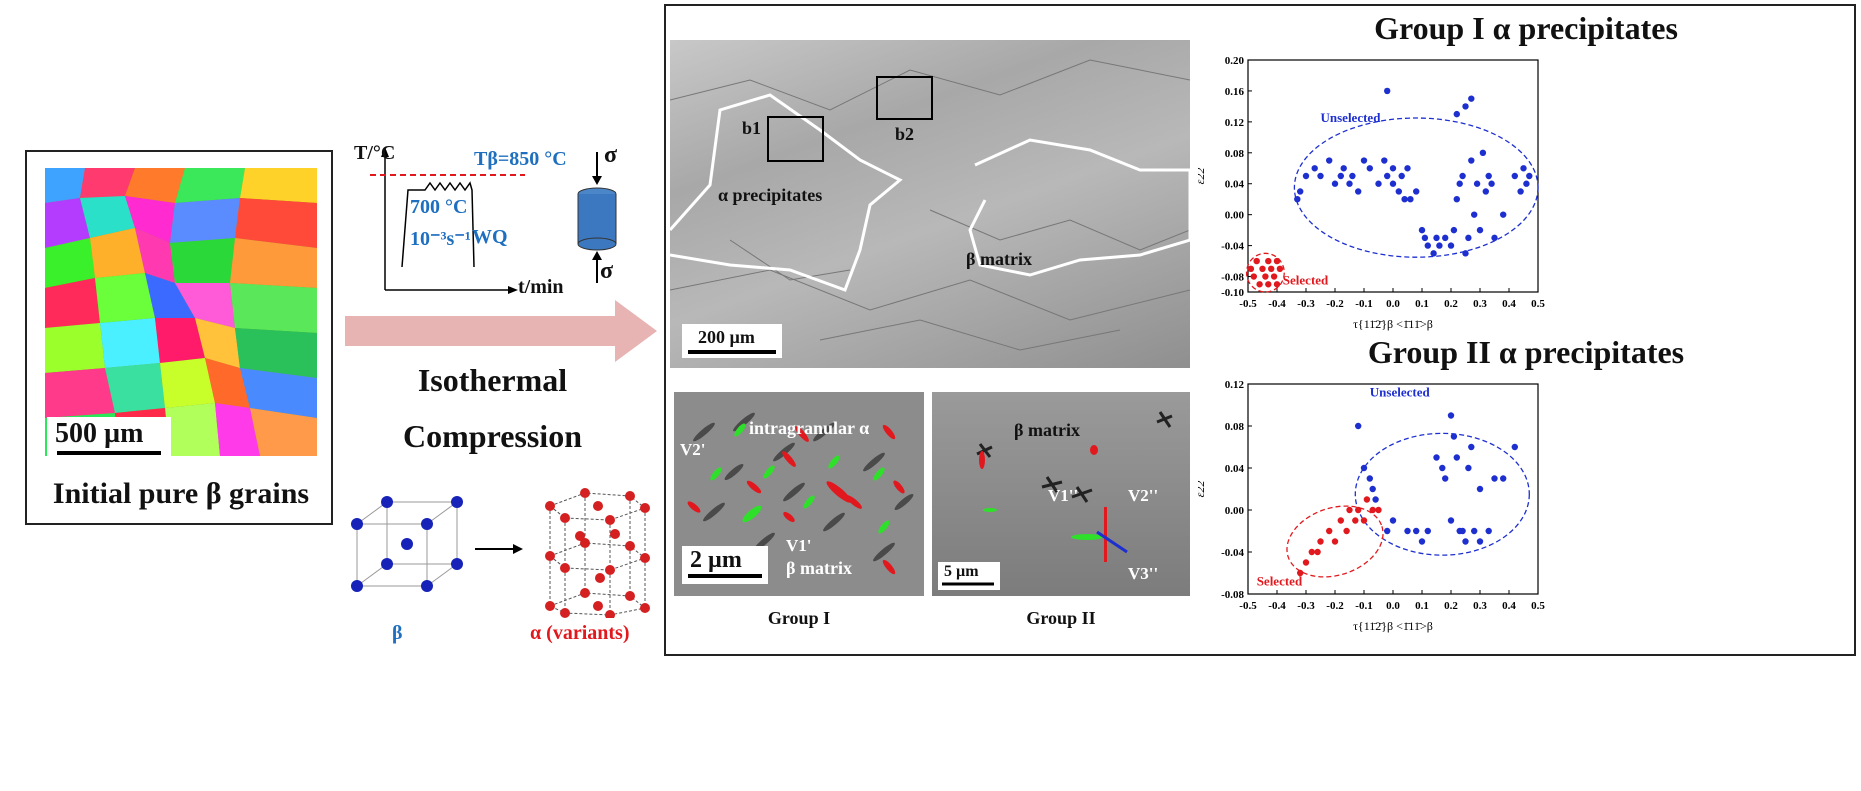 The width and height of the screenshot is (1861, 791). I want to click on x-axis-label: τ{11̄2̄}β <1̄11̄>β, so click(1393, 324).